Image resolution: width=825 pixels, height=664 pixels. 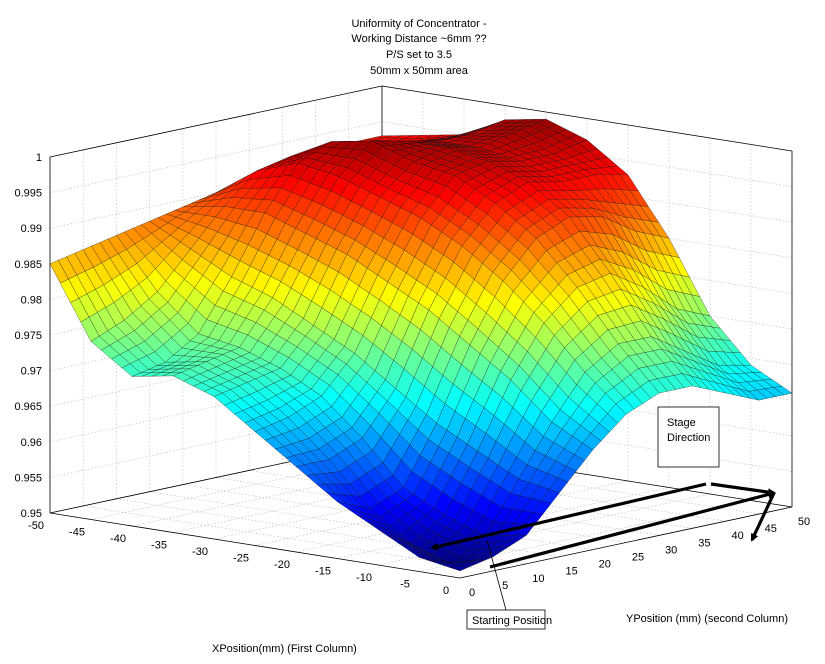 I want to click on title-line-4: 50mm x 50mm area, so click(x=419, y=71).